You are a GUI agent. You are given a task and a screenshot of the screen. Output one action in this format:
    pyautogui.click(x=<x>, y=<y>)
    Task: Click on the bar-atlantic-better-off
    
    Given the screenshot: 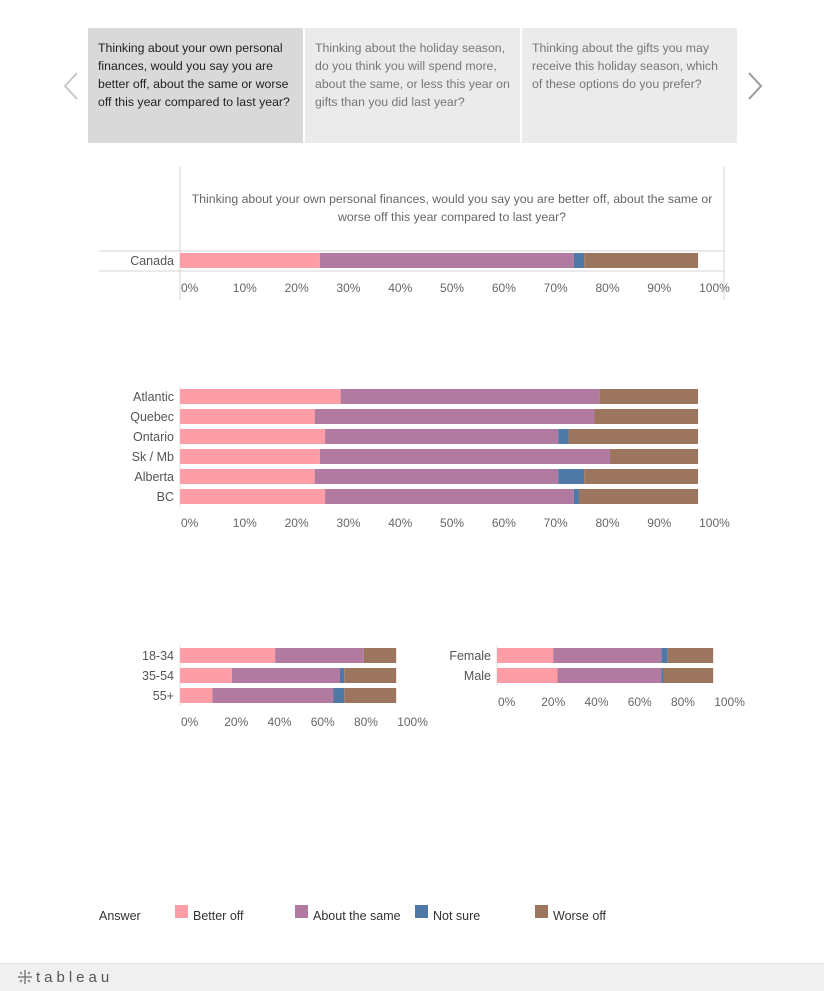 What is the action you would take?
    pyautogui.click(x=260, y=396)
    